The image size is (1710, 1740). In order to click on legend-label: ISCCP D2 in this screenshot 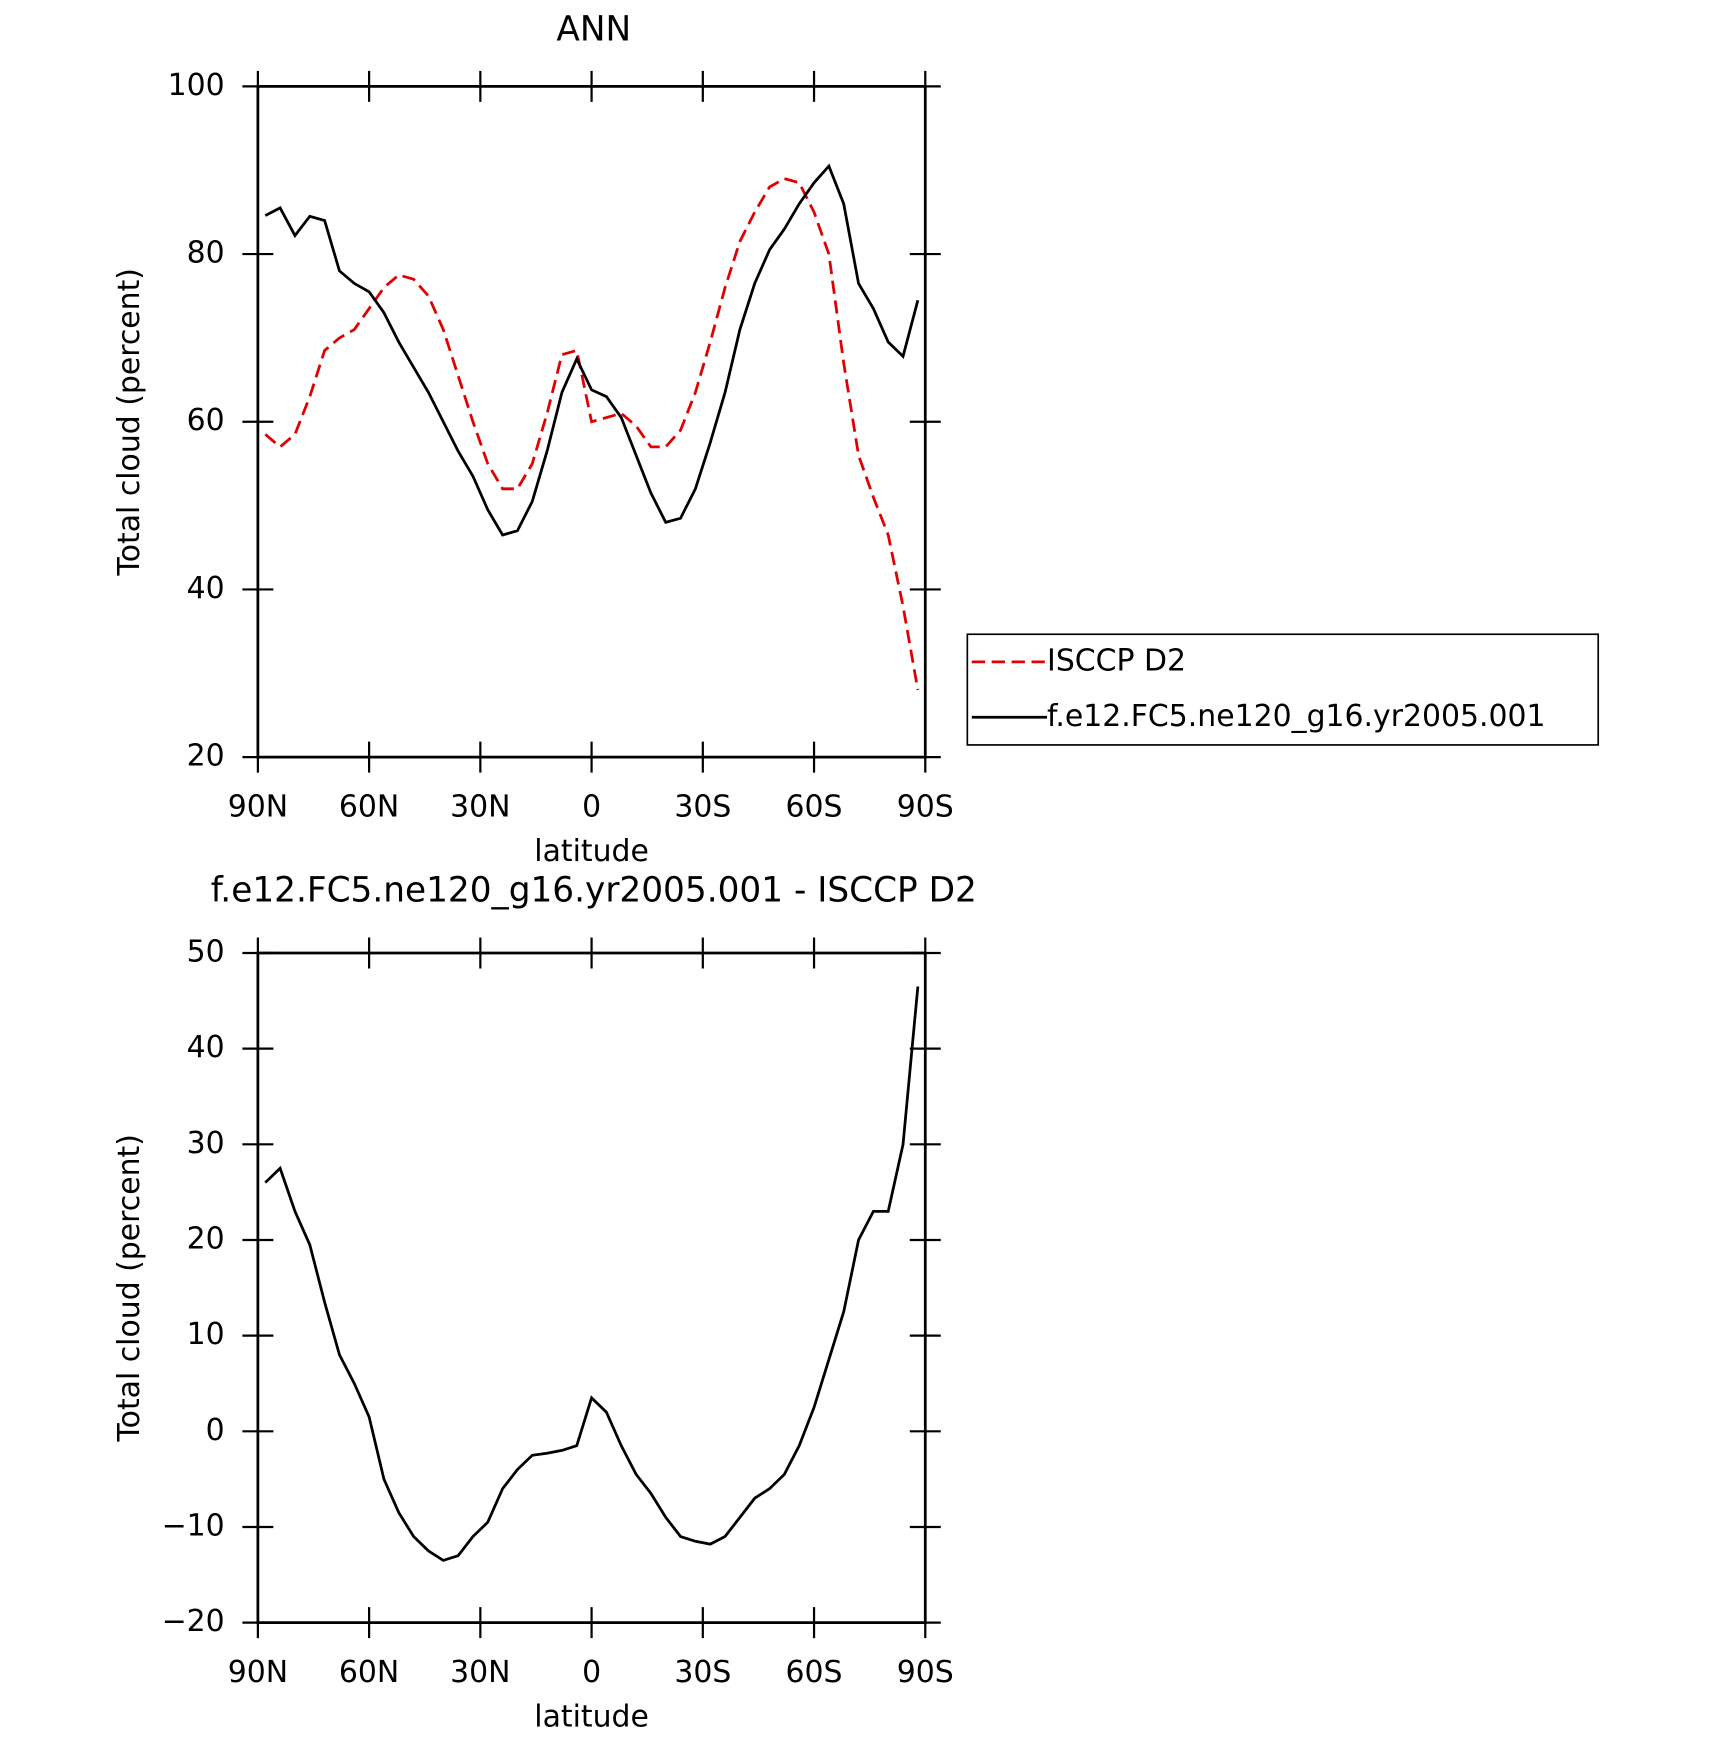, I will do `click(1116, 660)`.